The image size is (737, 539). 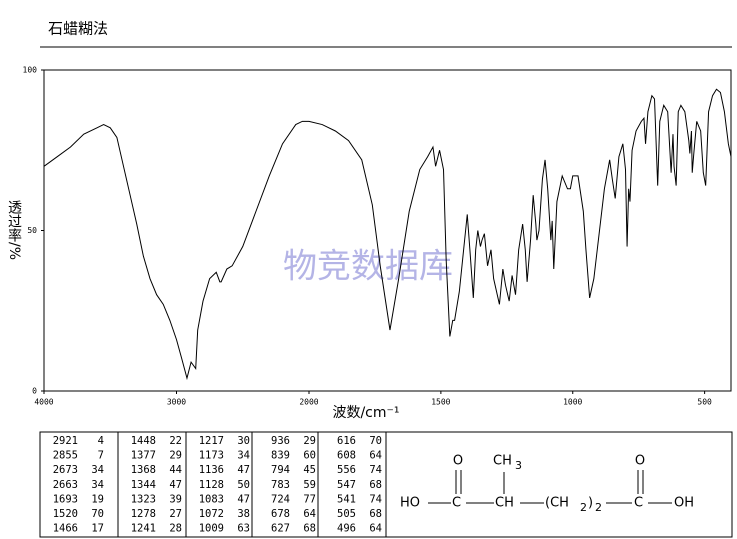 What do you see at coordinates (280, 514) in the screenshot?
I see `peak-wavenumber: 678` at bounding box center [280, 514].